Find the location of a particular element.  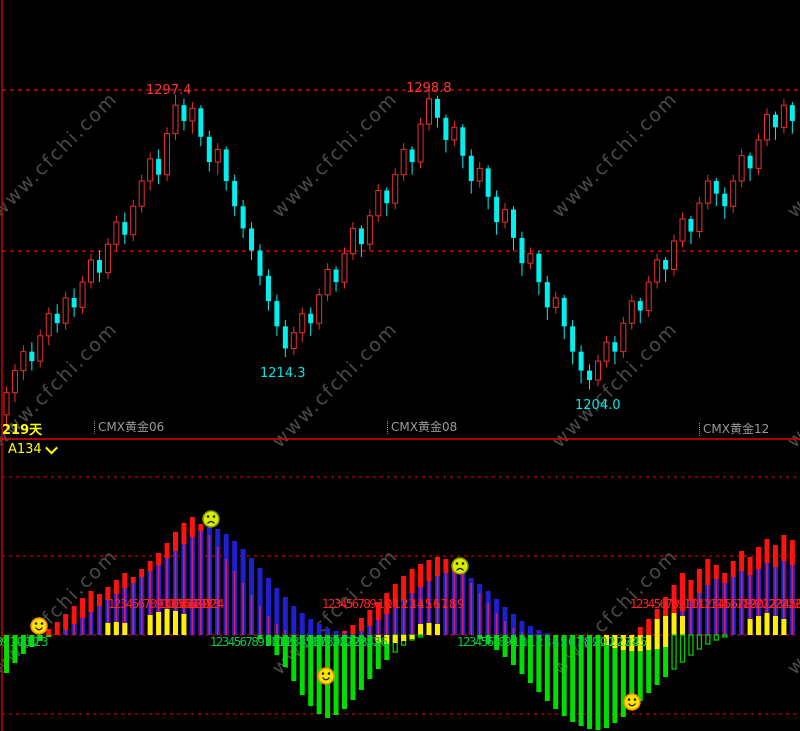

contract-label-08: CMX黄金08 is located at coordinates (422, 427).